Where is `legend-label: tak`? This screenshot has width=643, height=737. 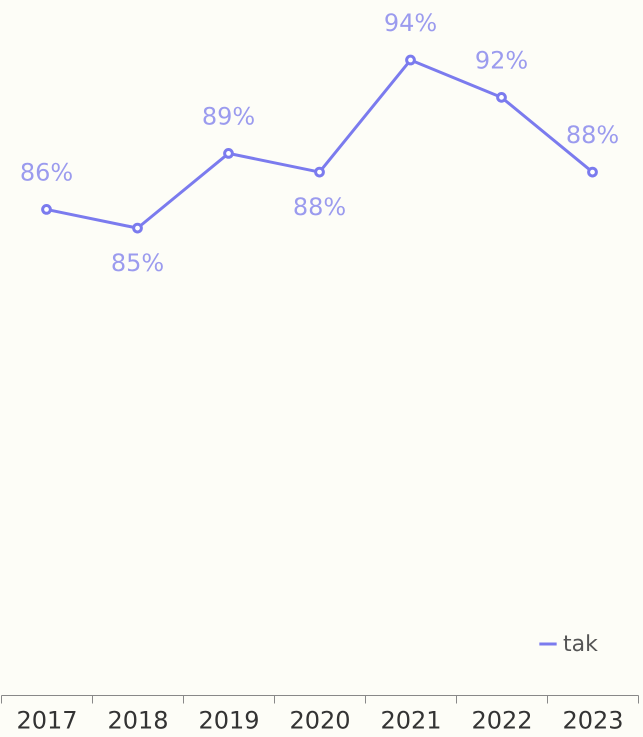
legend-label: tak is located at coordinates (580, 644).